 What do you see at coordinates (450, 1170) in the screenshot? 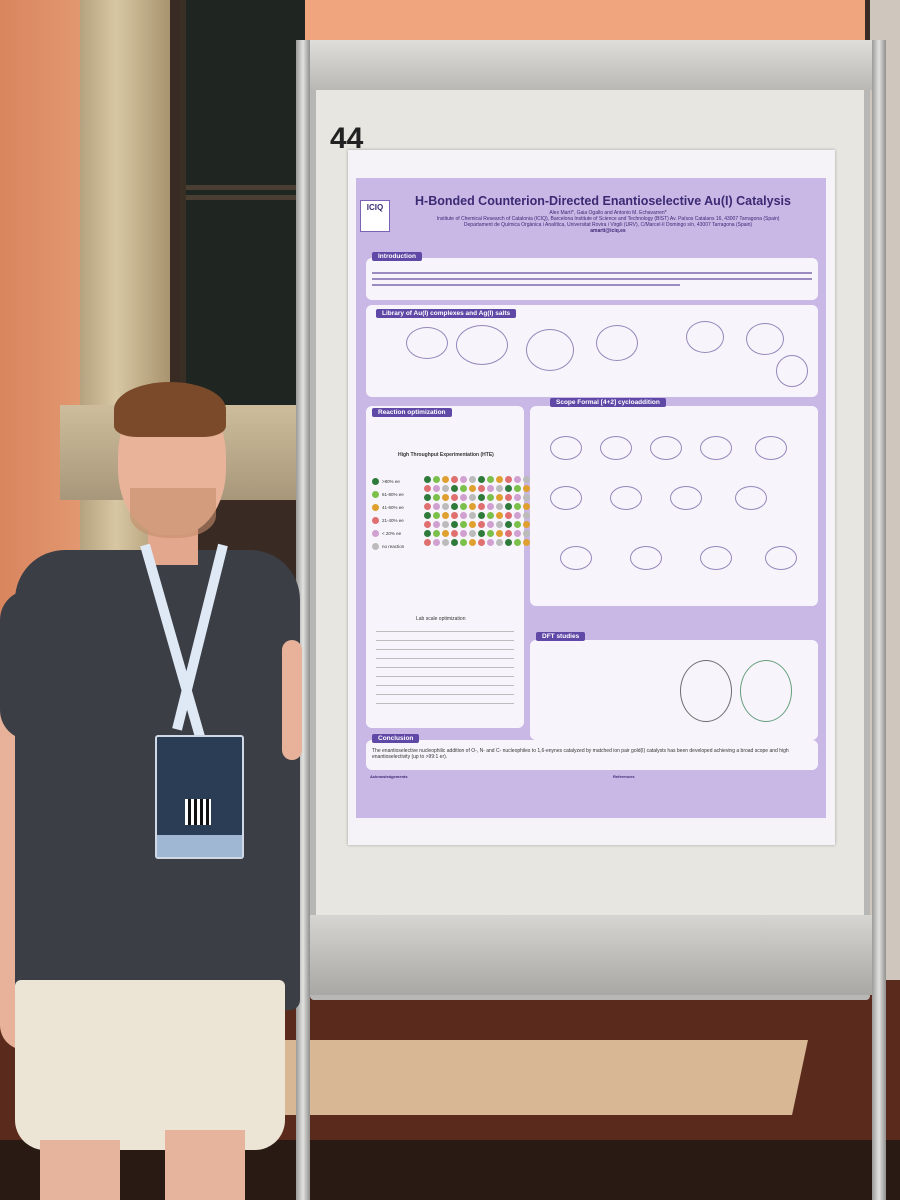
I see `floor-shadow` at bounding box center [450, 1170].